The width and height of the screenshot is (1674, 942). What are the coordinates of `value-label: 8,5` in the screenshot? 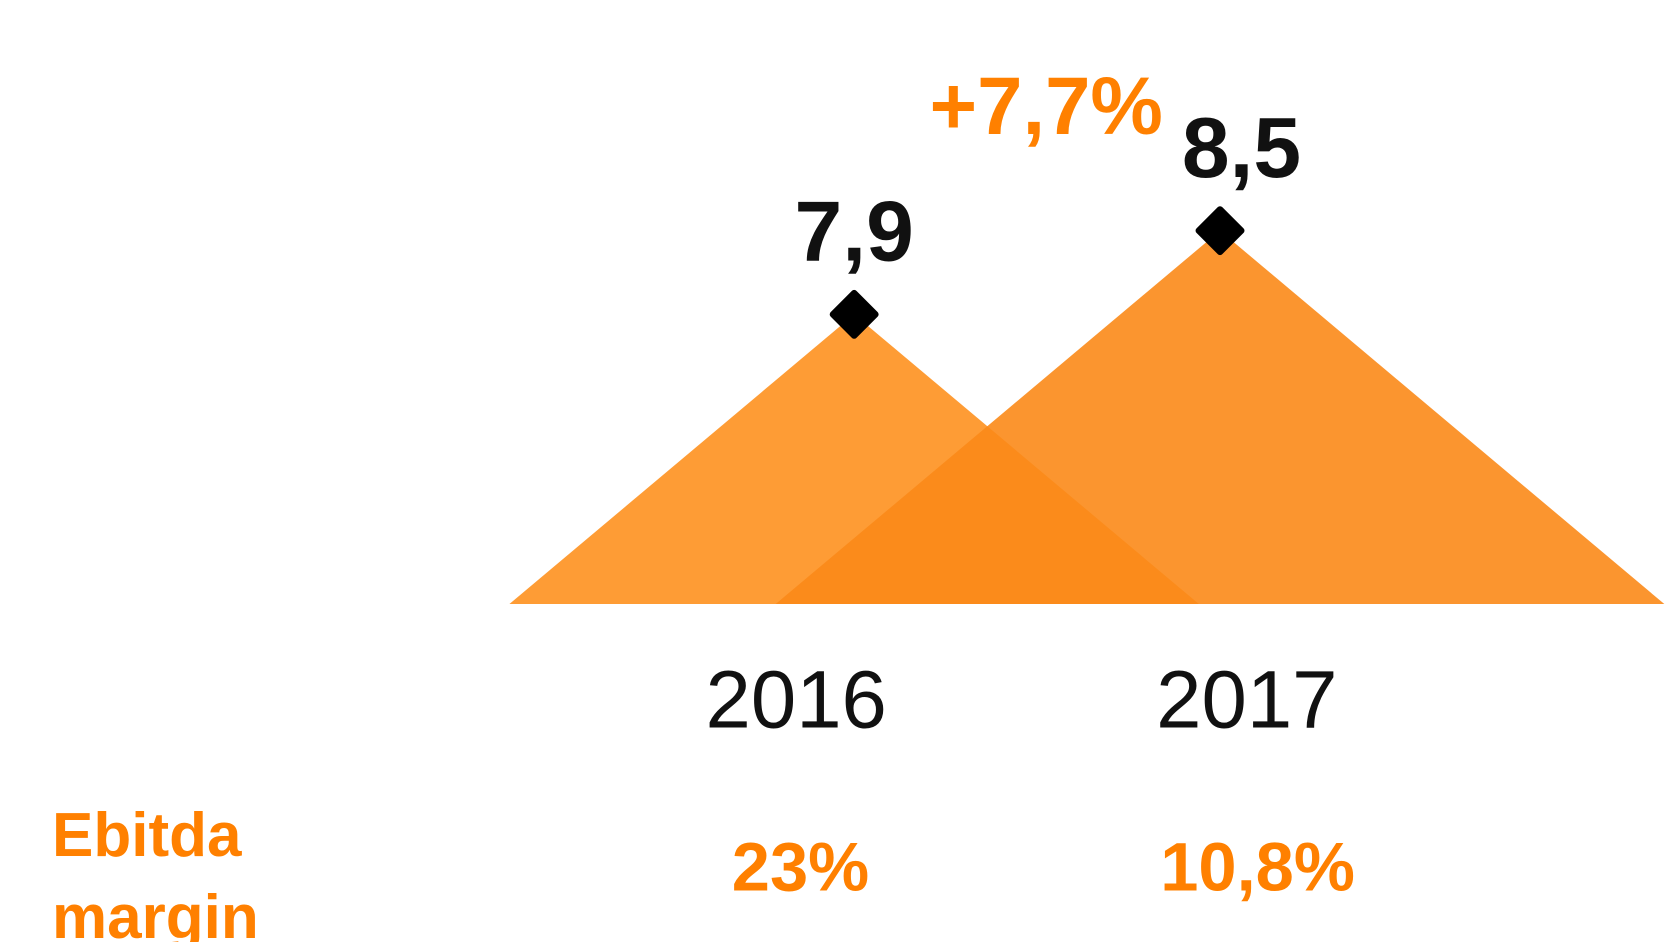 It's located at (1241, 148).